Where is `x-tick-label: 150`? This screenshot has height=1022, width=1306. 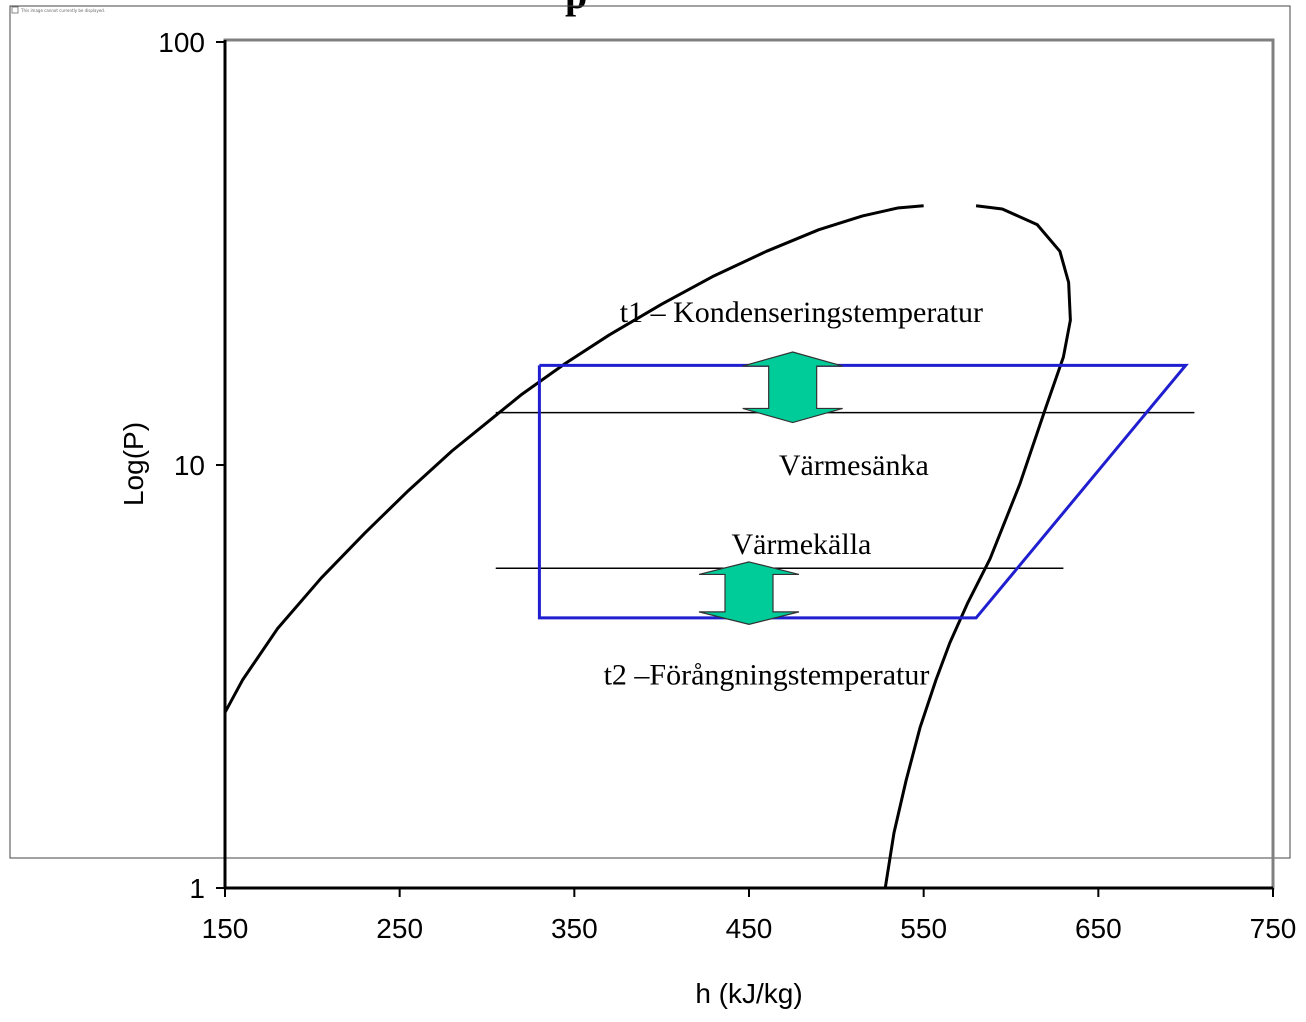 x-tick-label: 150 is located at coordinates (225, 928).